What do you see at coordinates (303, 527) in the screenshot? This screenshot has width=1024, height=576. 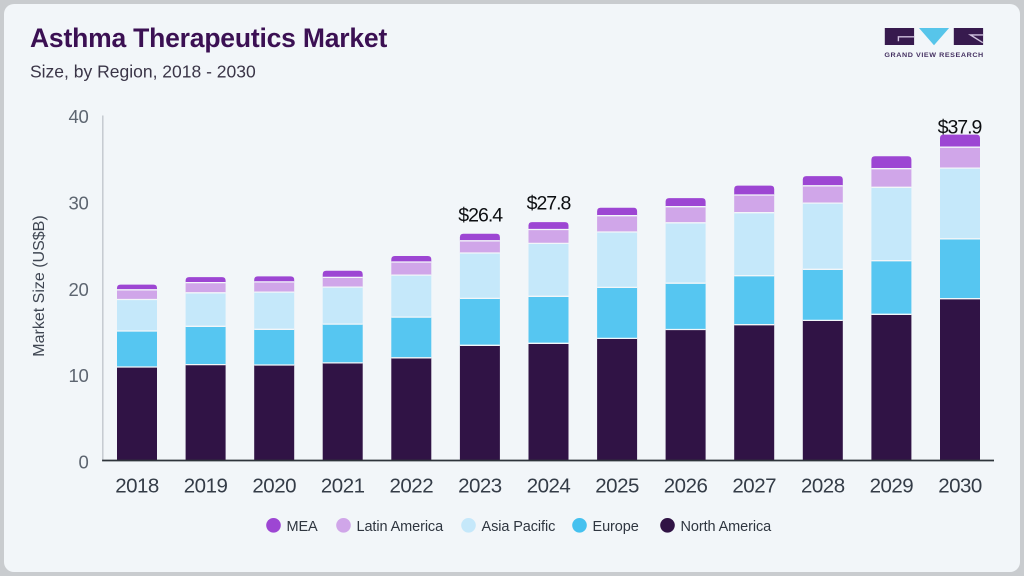 I see `svg-text: MEA` at bounding box center [303, 527].